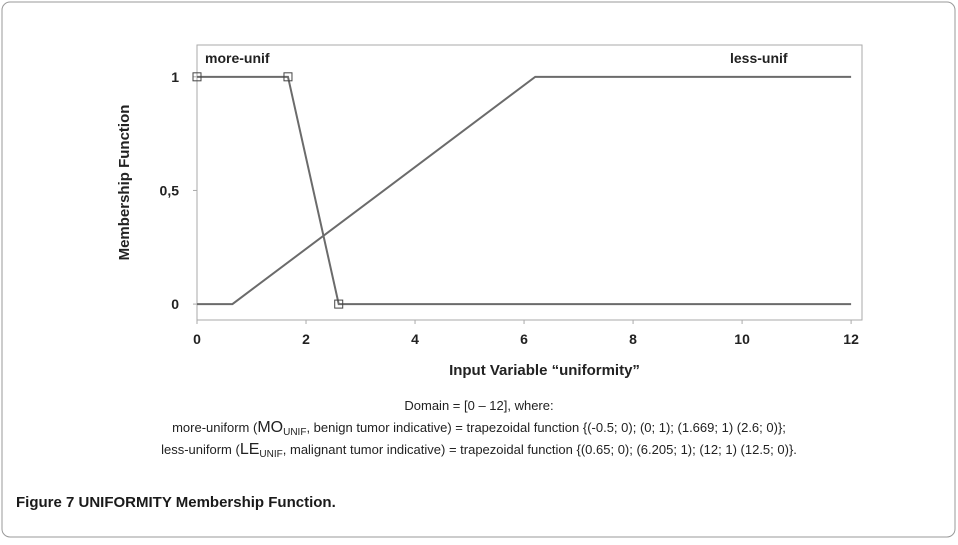  Describe the element at coordinates (250, 449) in the screenshot. I see `note-part: LE` at that location.